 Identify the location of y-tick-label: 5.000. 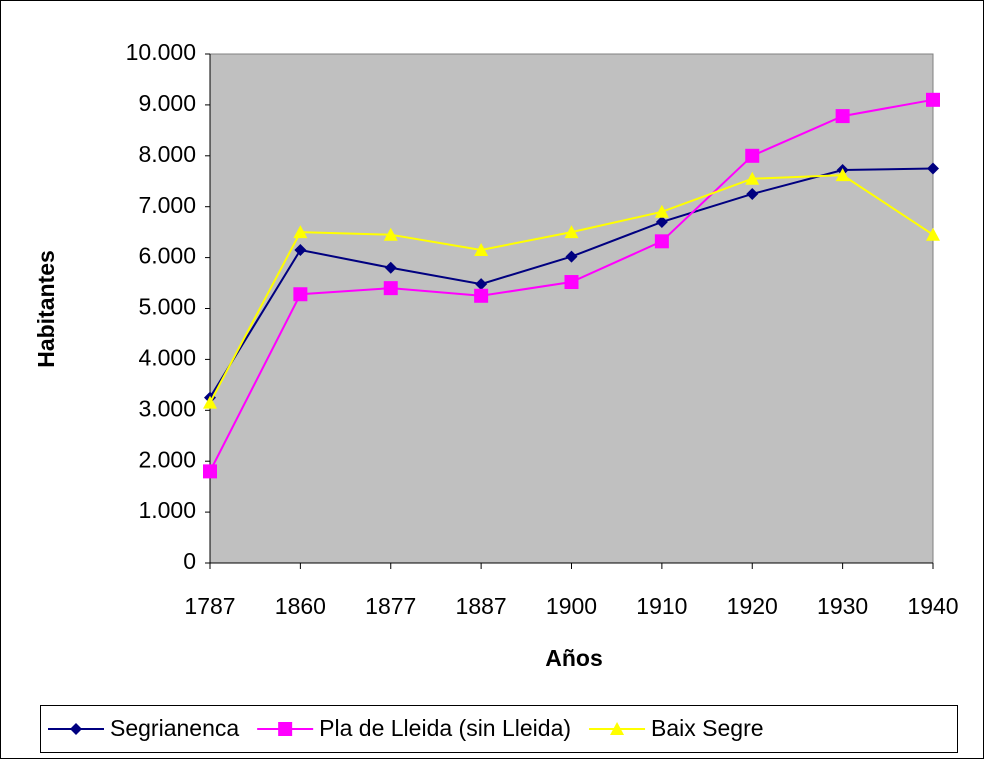
(167, 307).